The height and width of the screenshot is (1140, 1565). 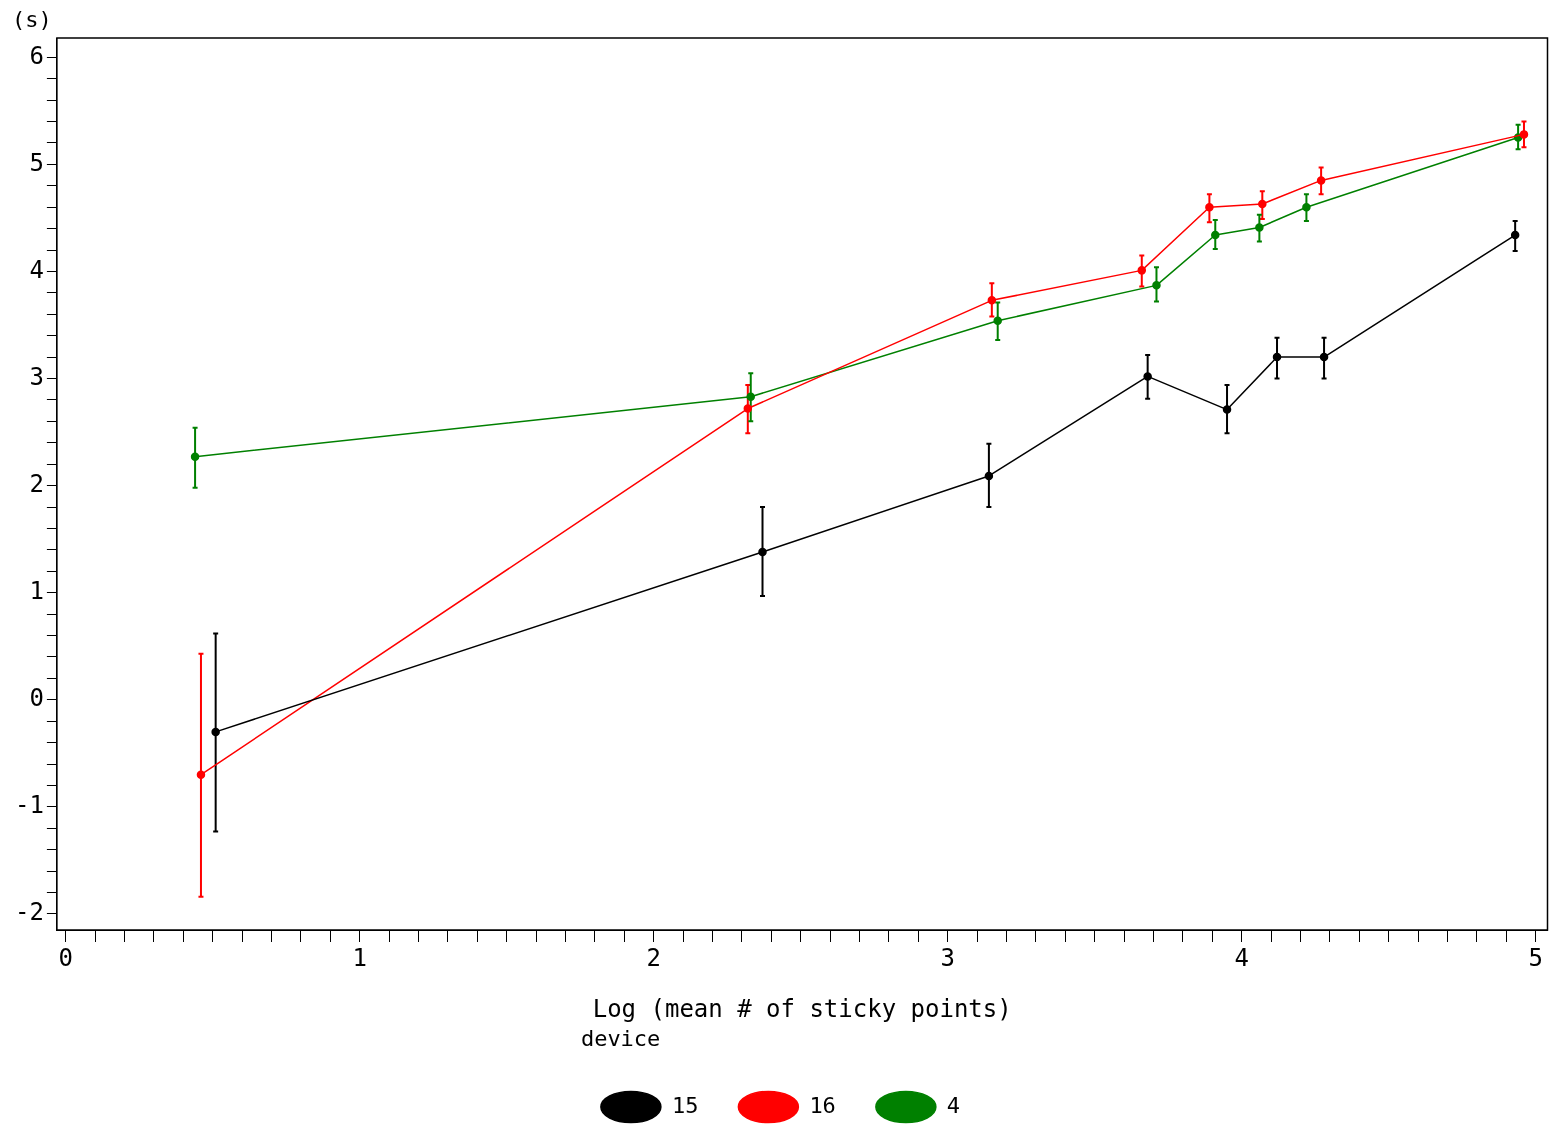 What do you see at coordinates (1535, 957) in the screenshot?
I see `x-tick-label: 5` at bounding box center [1535, 957].